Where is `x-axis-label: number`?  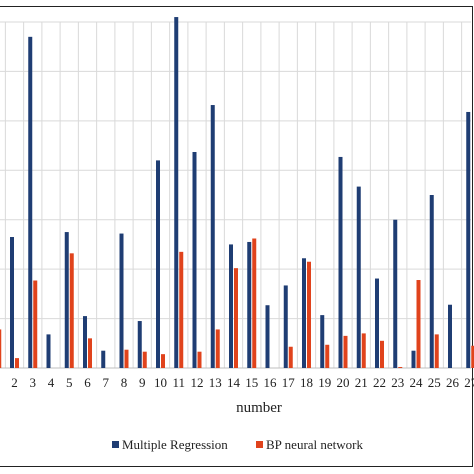 x-axis-label: number is located at coordinates (259, 408).